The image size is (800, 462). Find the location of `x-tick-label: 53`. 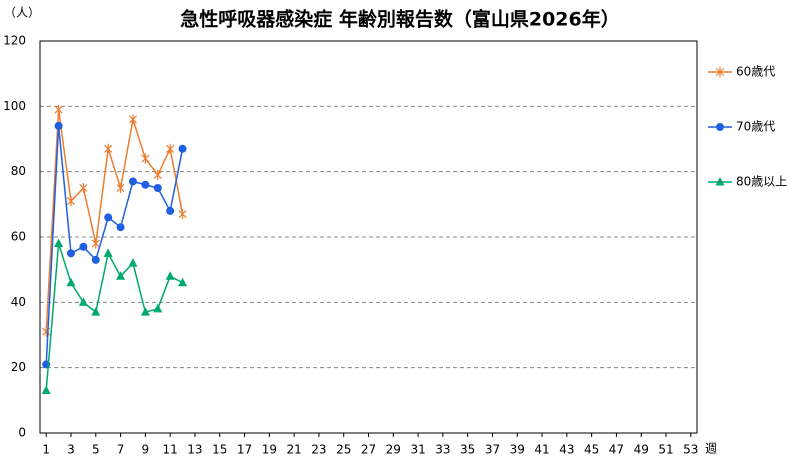

x-tick-label: 53 is located at coordinates (690, 450).